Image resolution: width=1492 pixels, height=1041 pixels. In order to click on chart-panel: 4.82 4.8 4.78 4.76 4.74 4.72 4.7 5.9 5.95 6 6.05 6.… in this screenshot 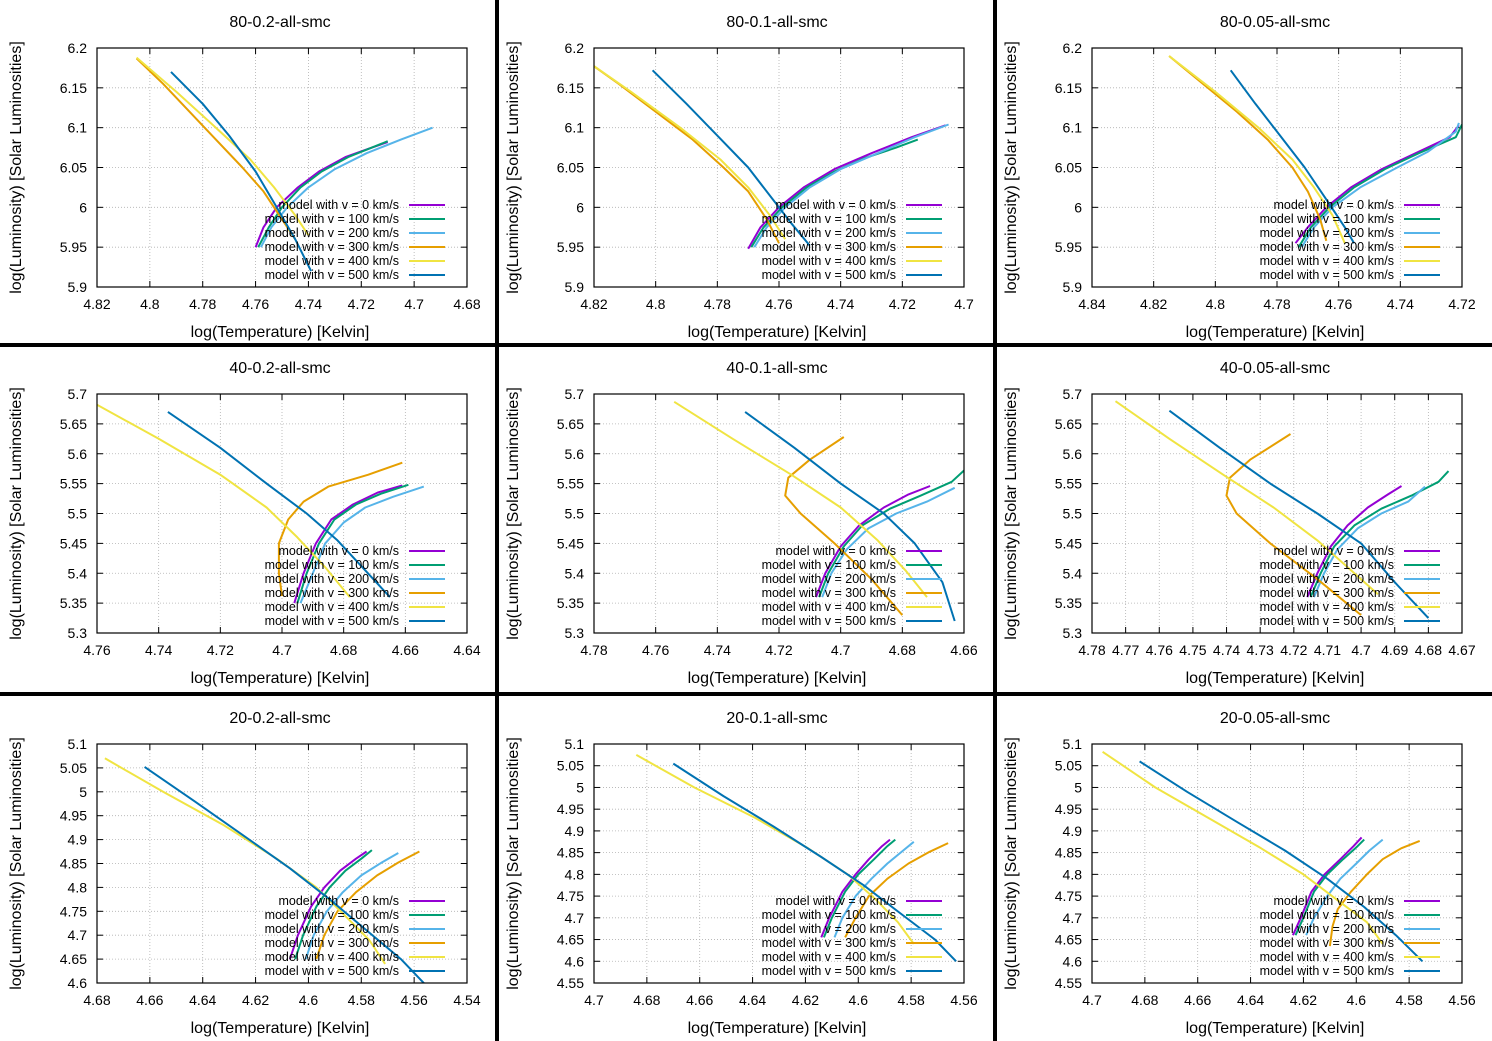, I will do `click(746, 173)`.